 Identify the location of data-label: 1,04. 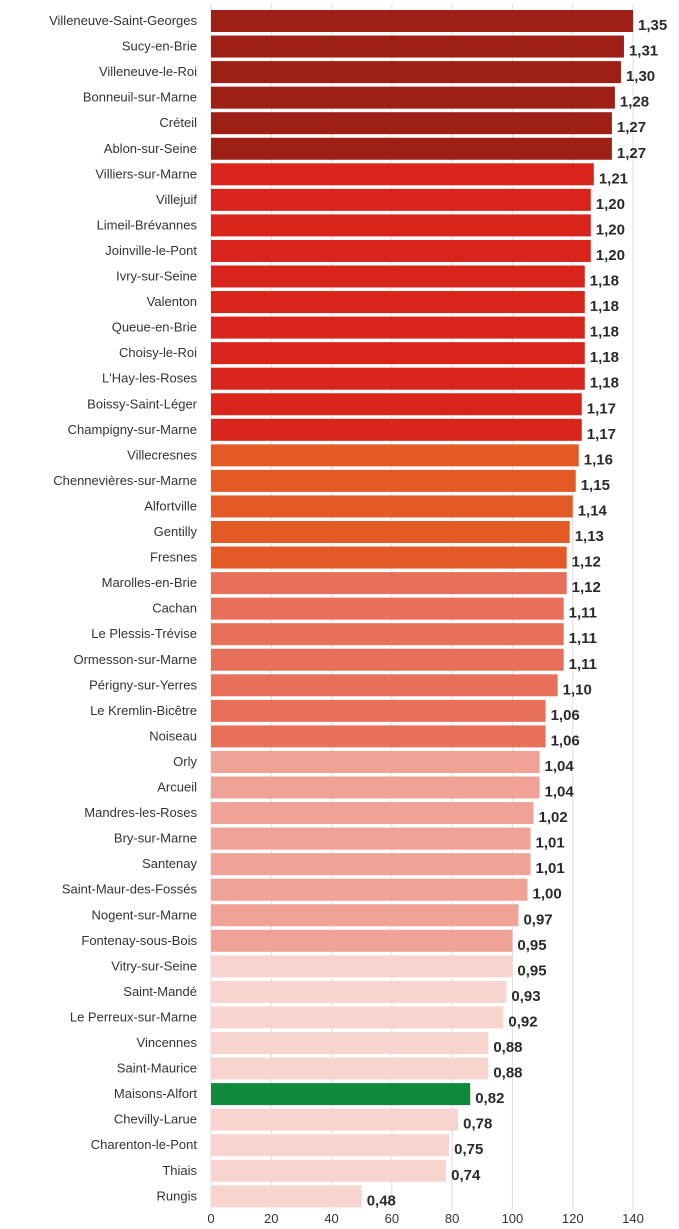
(560, 792).